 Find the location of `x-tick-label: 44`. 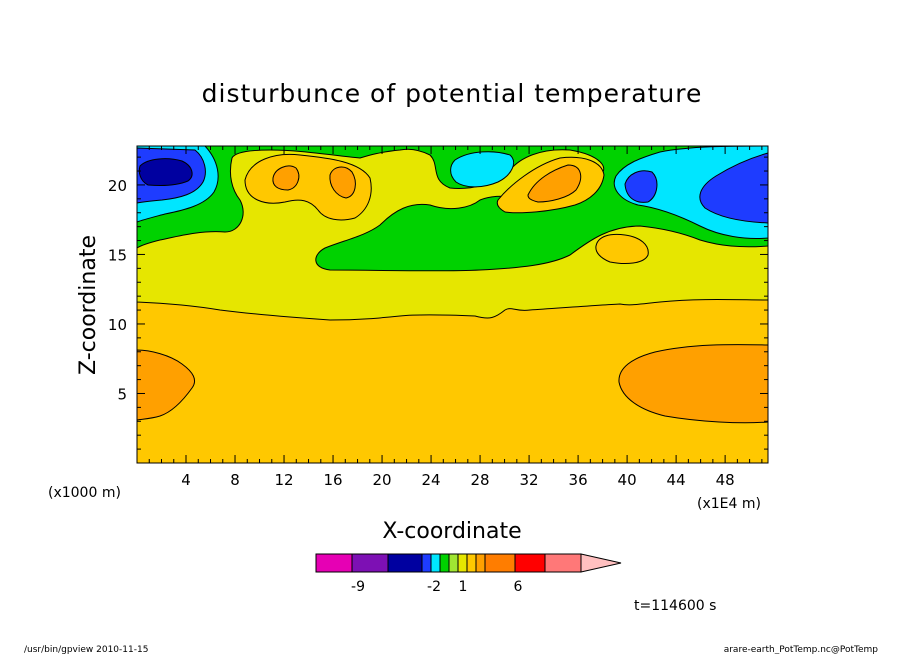

x-tick-label: 44 is located at coordinates (676, 480).